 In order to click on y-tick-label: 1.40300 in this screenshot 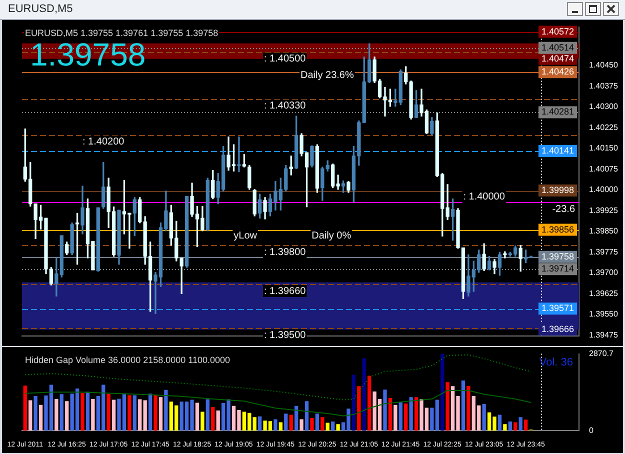, I will do `click(603, 107)`.